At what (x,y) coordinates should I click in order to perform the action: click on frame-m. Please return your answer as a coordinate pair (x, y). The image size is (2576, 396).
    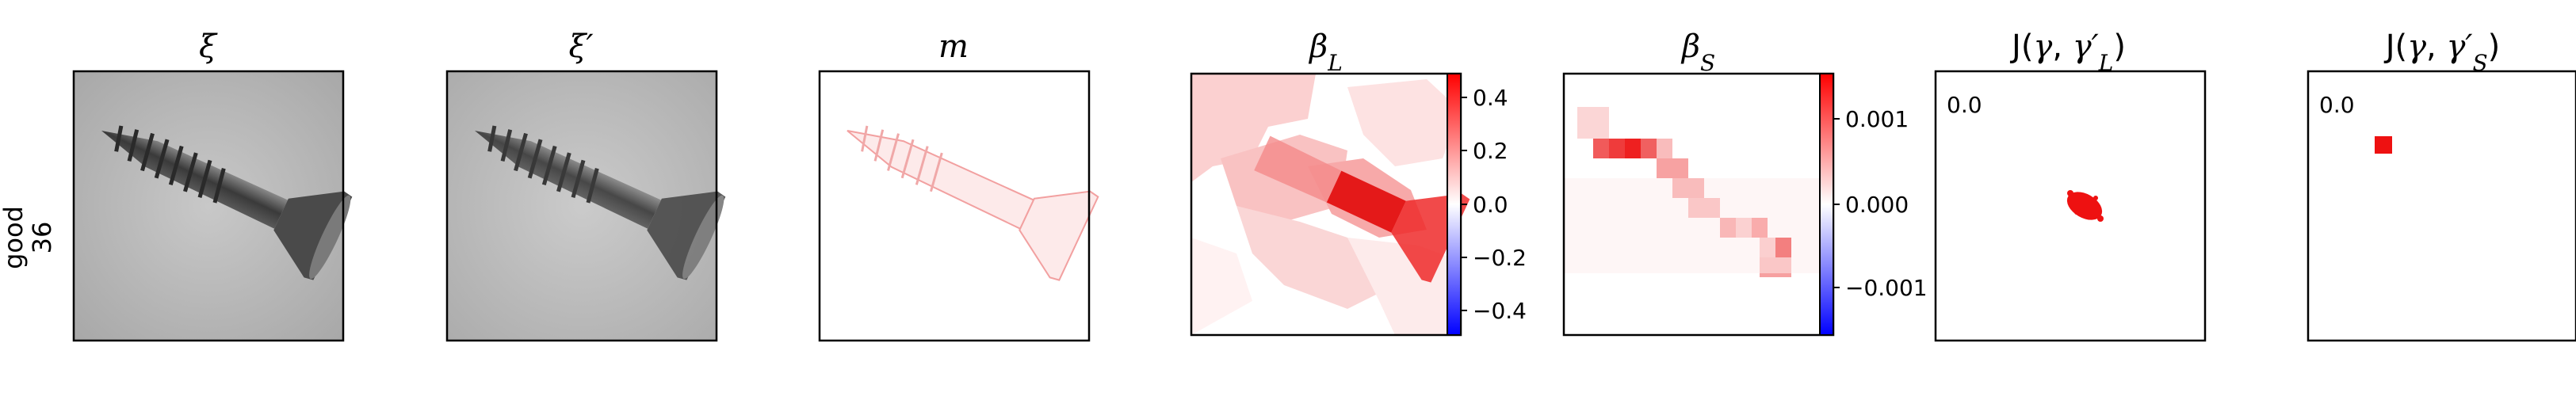
    Looking at the image, I should click on (955, 206).